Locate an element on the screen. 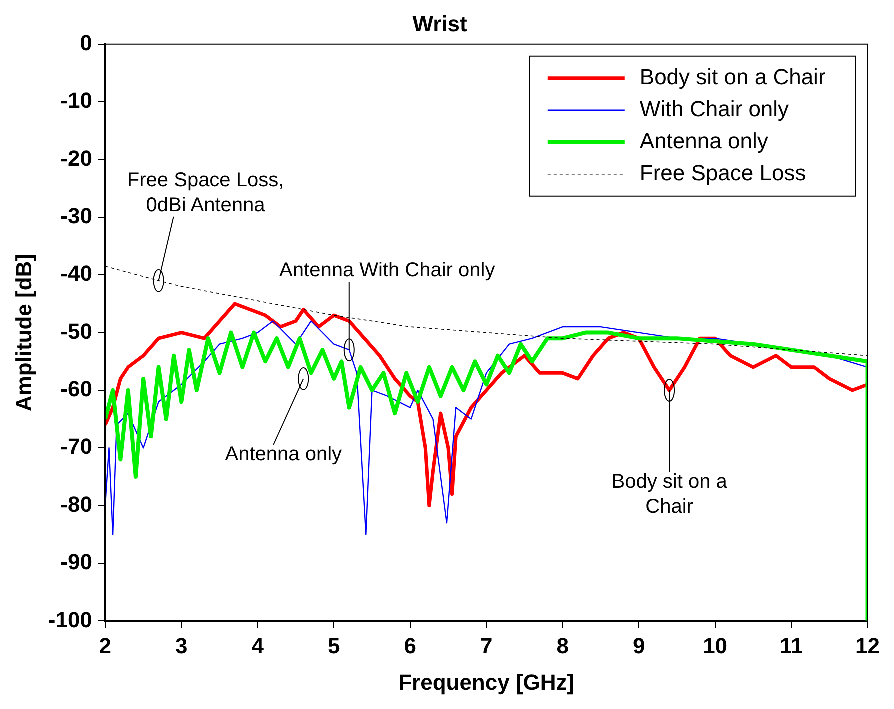 This screenshot has height=709, width=894. x-axis-title: Frequency [GHz] is located at coordinates (486, 682).